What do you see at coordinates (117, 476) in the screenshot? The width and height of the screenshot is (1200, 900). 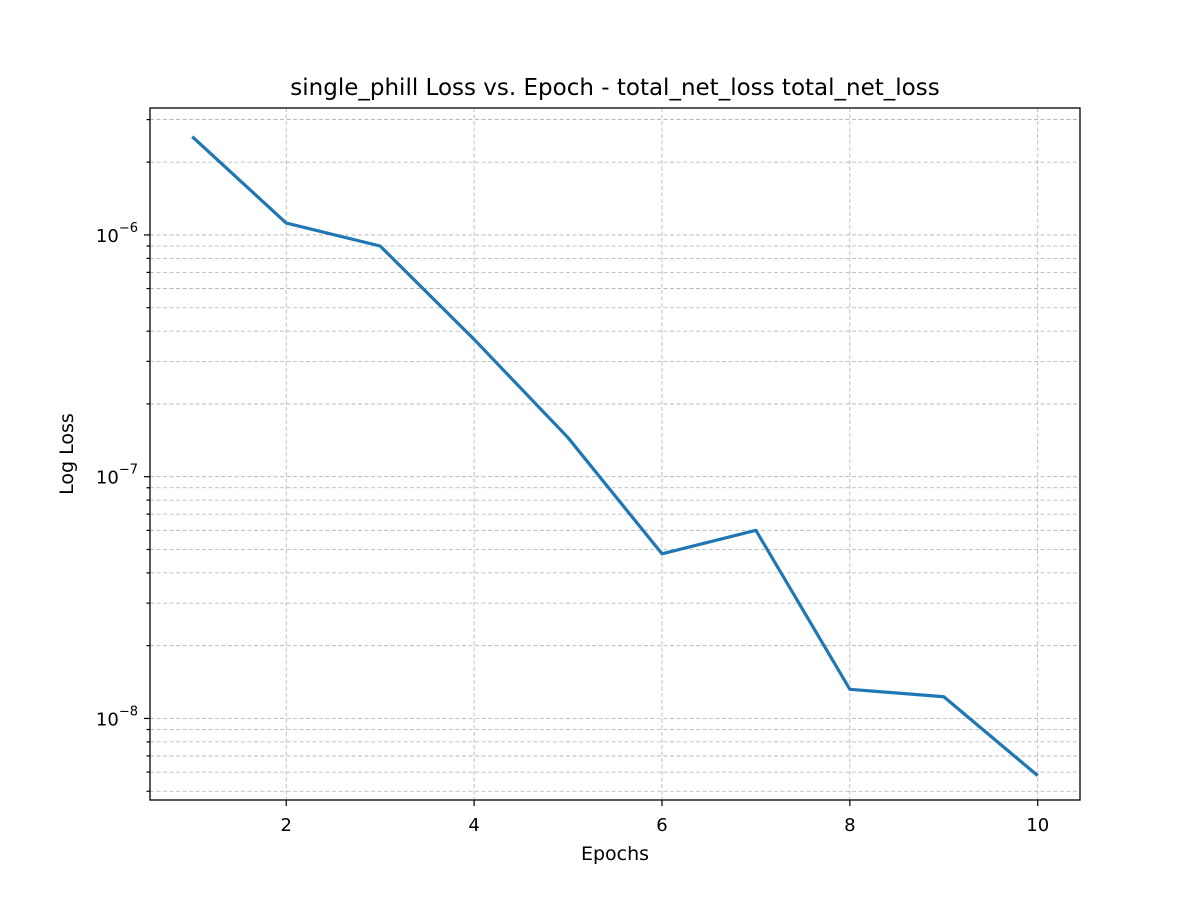 I see `y-tick-label: 10⁻⁷` at bounding box center [117, 476].